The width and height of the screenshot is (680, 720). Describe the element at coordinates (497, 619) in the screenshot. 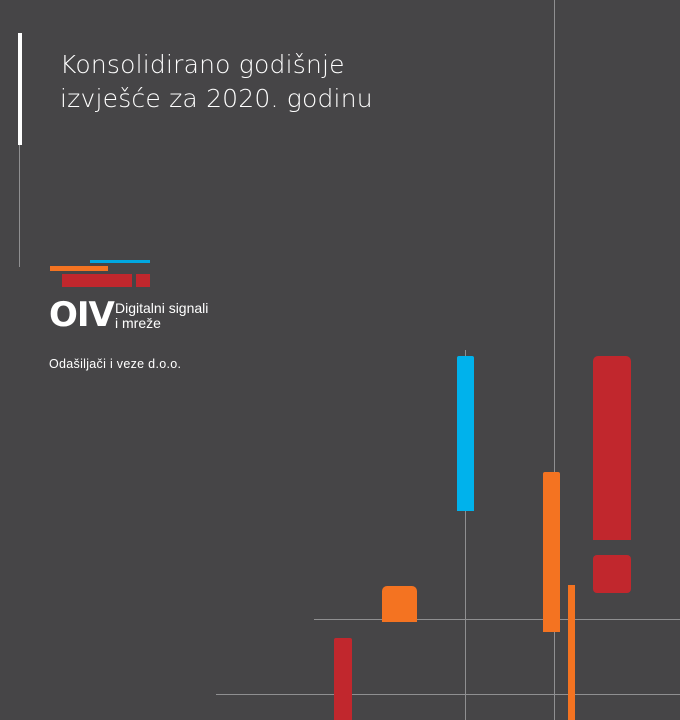

I see `horizontal-guide-line-upper` at that location.